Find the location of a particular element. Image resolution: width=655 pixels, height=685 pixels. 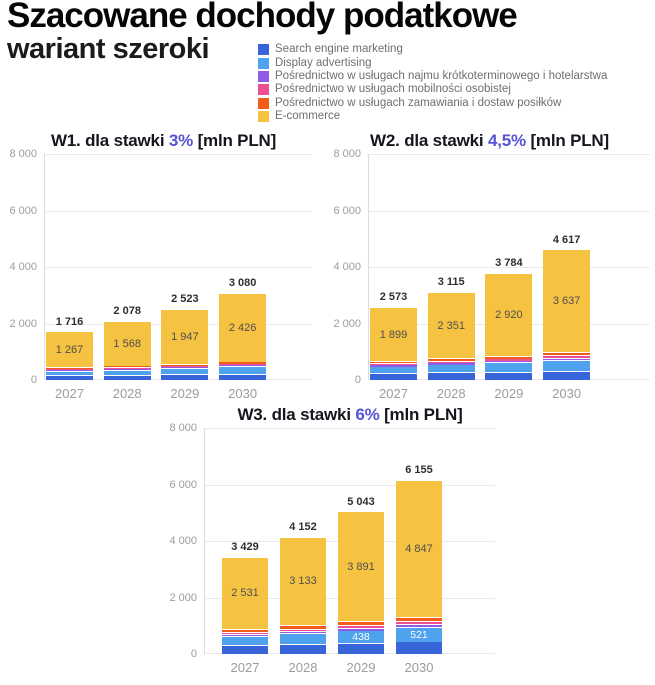

segment-value-label: 4 847 is located at coordinates (419, 549).